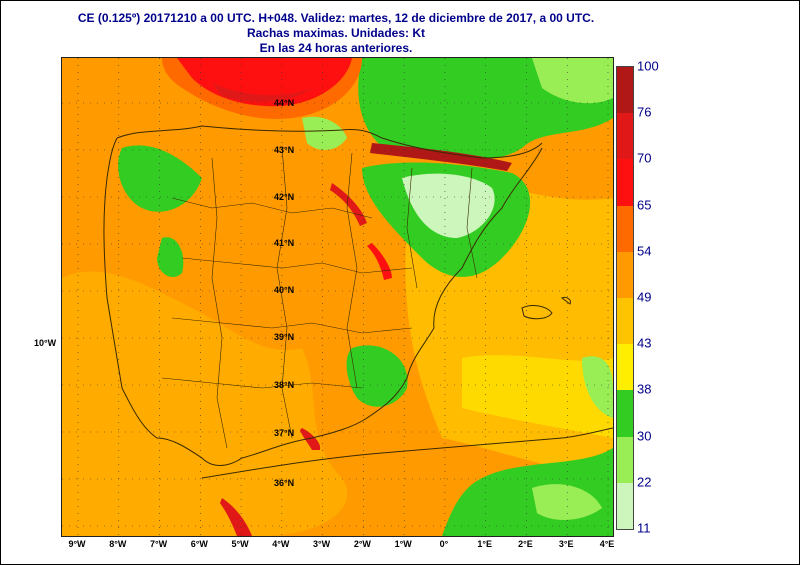 Image resolution: width=800 pixels, height=565 pixels. What do you see at coordinates (567, 502) in the screenshot?
I see `lightgreen-africa` at bounding box center [567, 502].